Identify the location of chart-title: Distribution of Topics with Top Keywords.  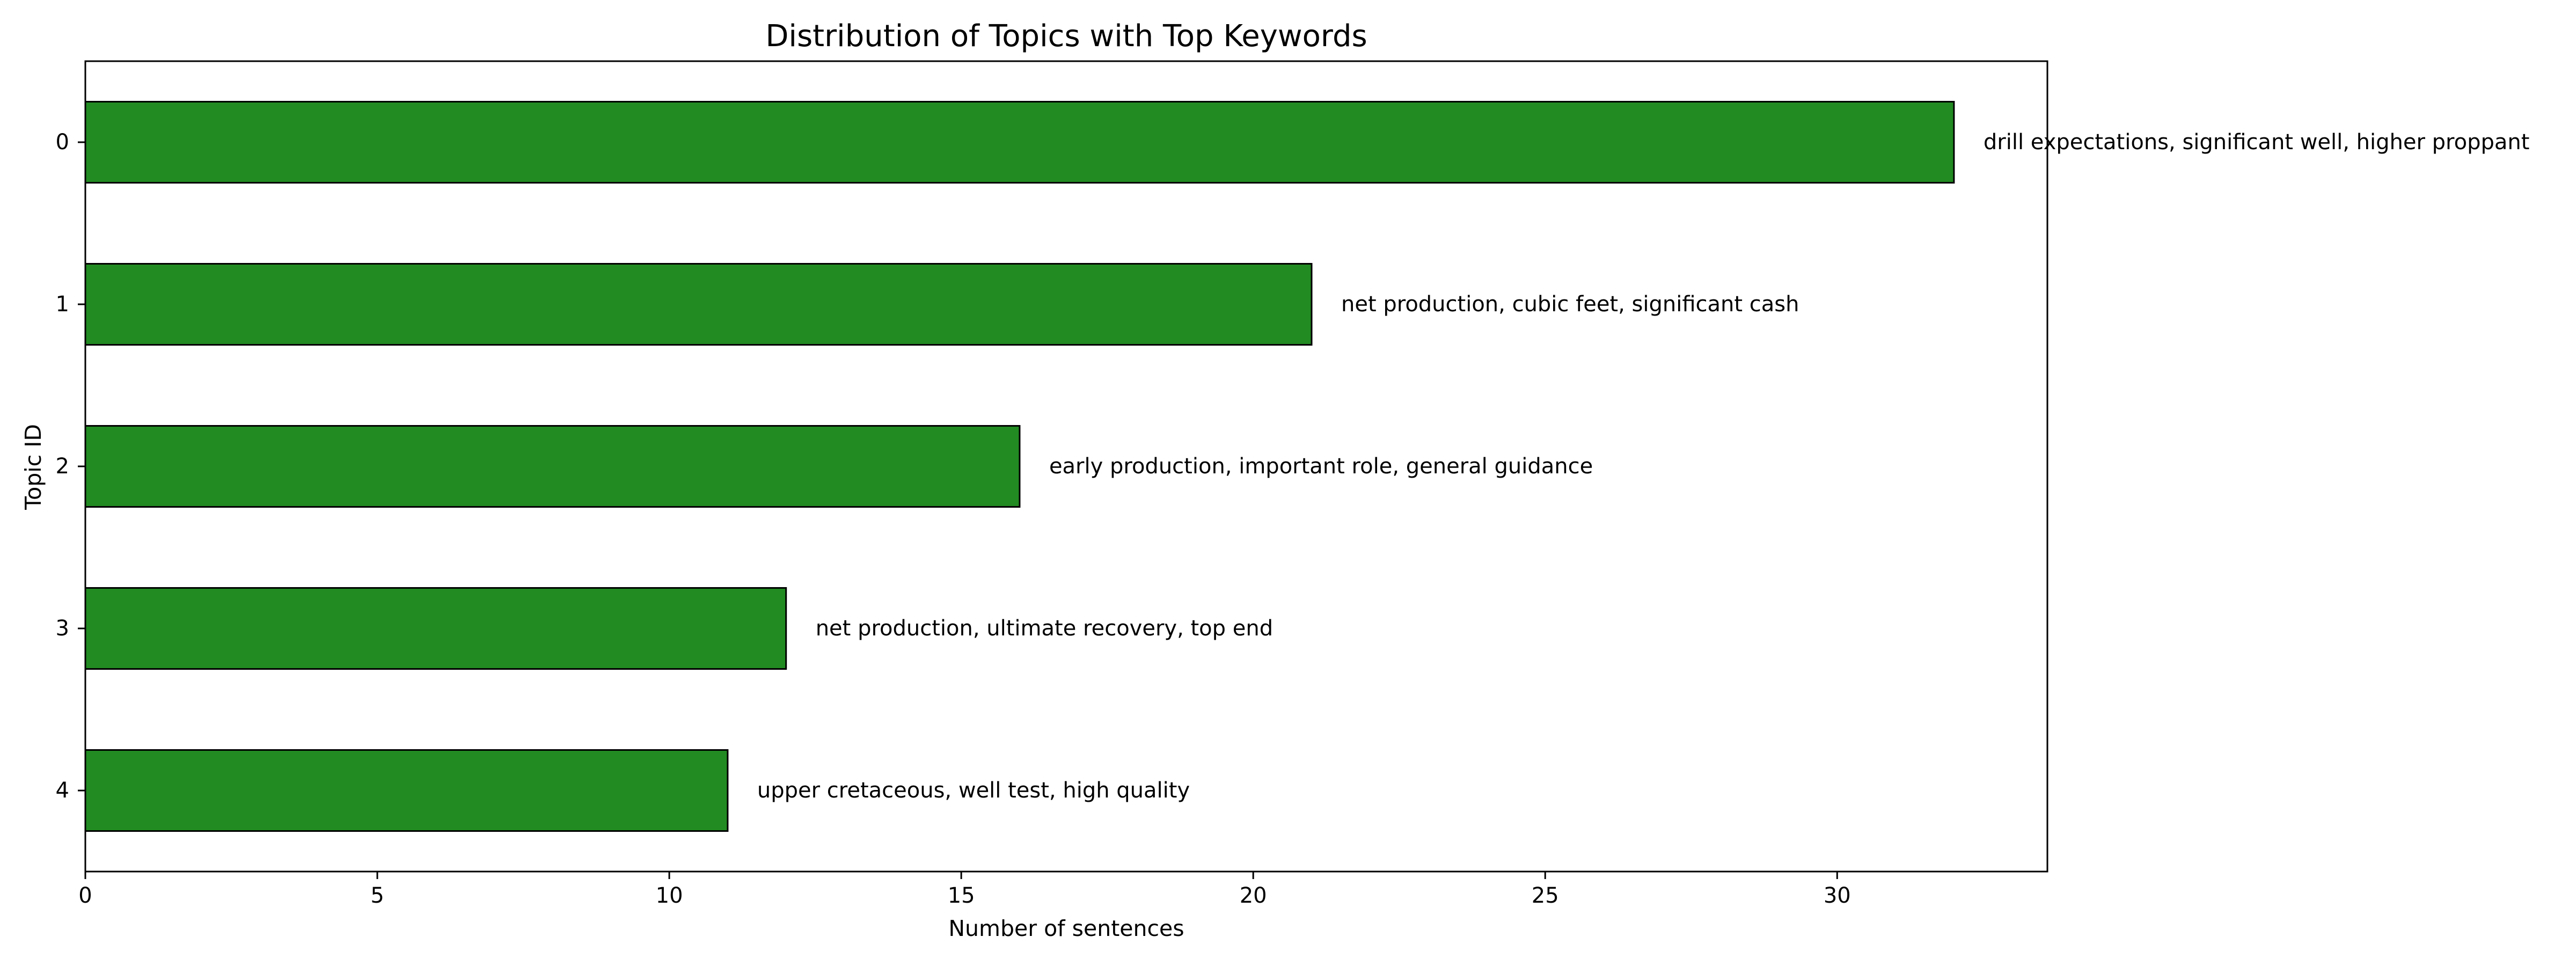
(1066, 36).